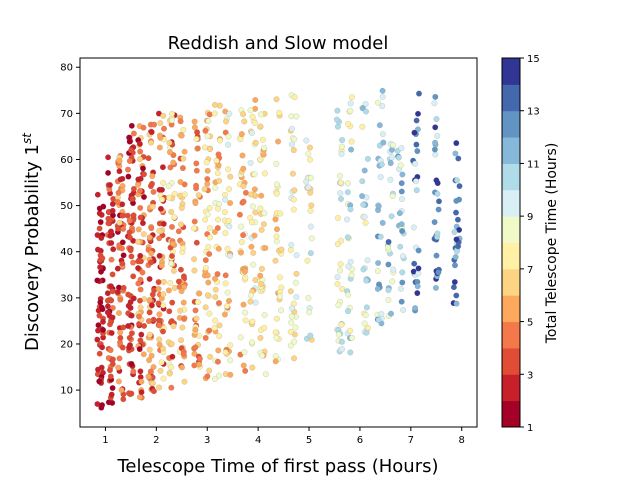 The width and height of the screenshot is (640, 480). Describe the element at coordinates (552, 244) in the screenshot. I see `colorbar-title: Total Telescope Time (Hours)` at that location.